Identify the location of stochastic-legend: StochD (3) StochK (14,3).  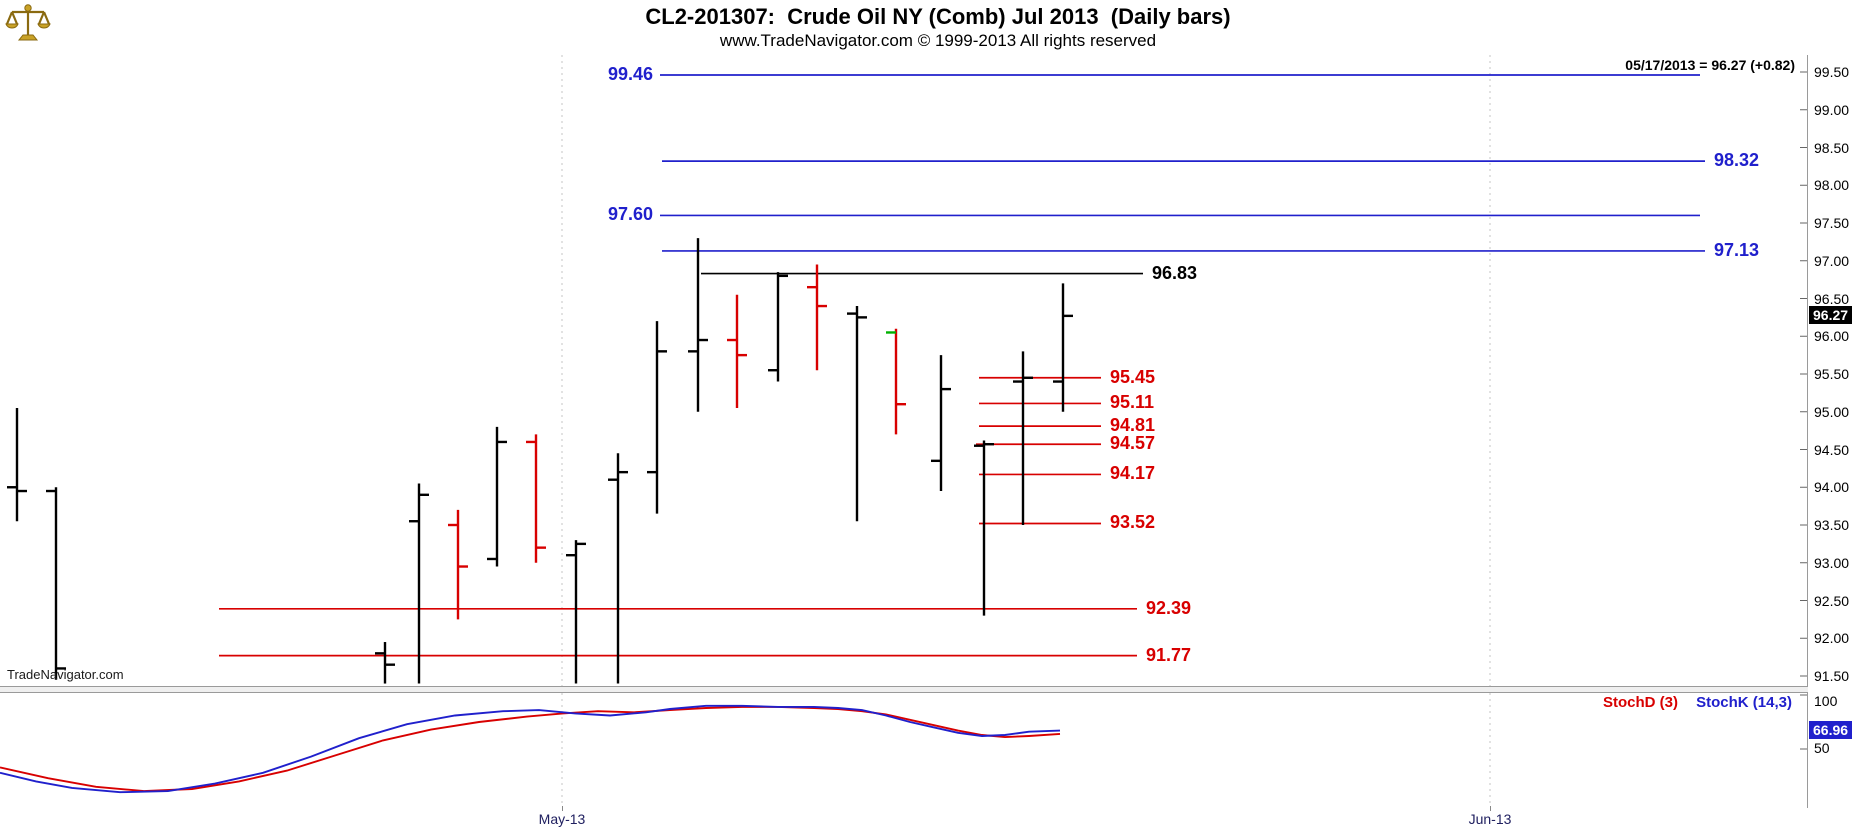
(1690, 702).